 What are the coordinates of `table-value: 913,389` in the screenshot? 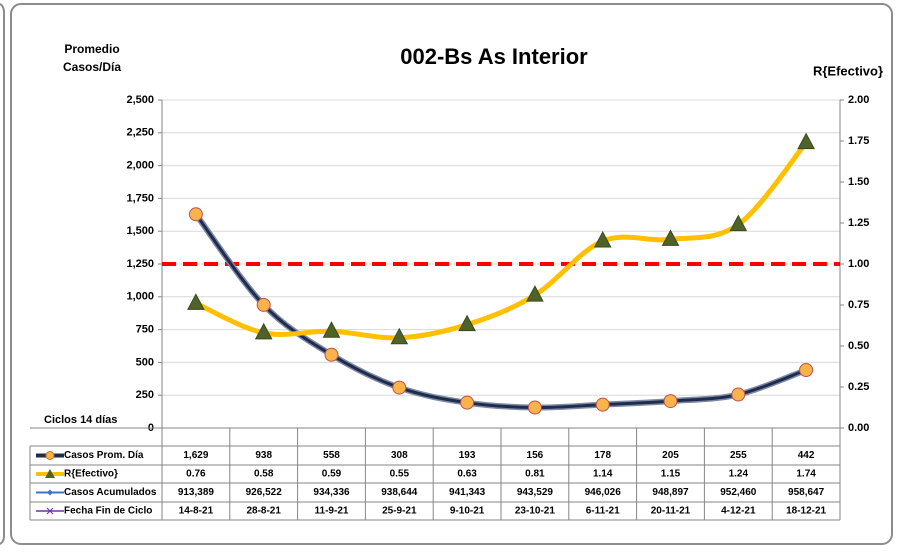 It's located at (196, 492).